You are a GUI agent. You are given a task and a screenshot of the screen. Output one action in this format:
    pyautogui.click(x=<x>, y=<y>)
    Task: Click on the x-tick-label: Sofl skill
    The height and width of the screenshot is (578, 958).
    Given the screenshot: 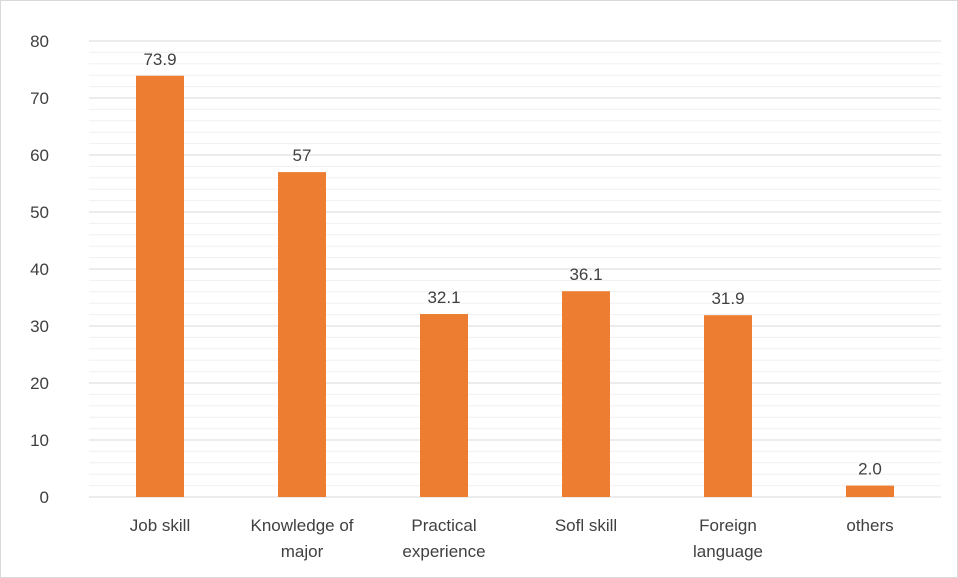 What is the action you would take?
    pyautogui.click(x=586, y=525)
    